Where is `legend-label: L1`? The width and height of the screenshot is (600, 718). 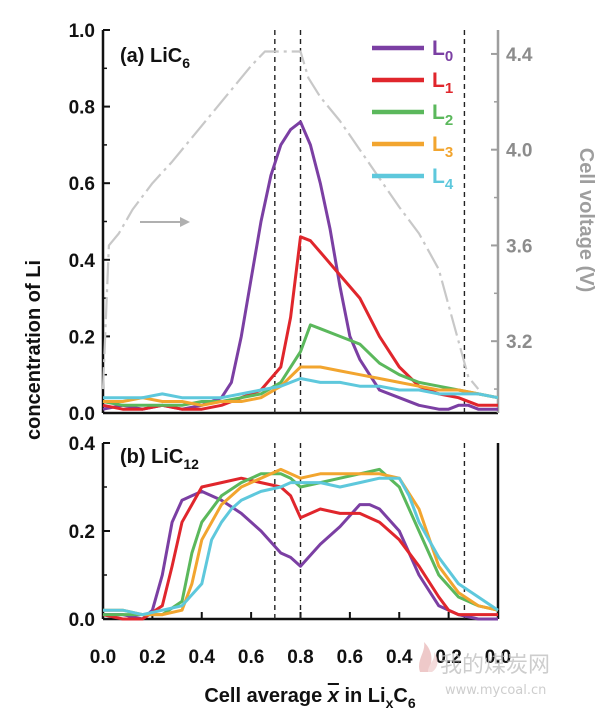
legend-label: L1 is located at coordinates (442, 83).